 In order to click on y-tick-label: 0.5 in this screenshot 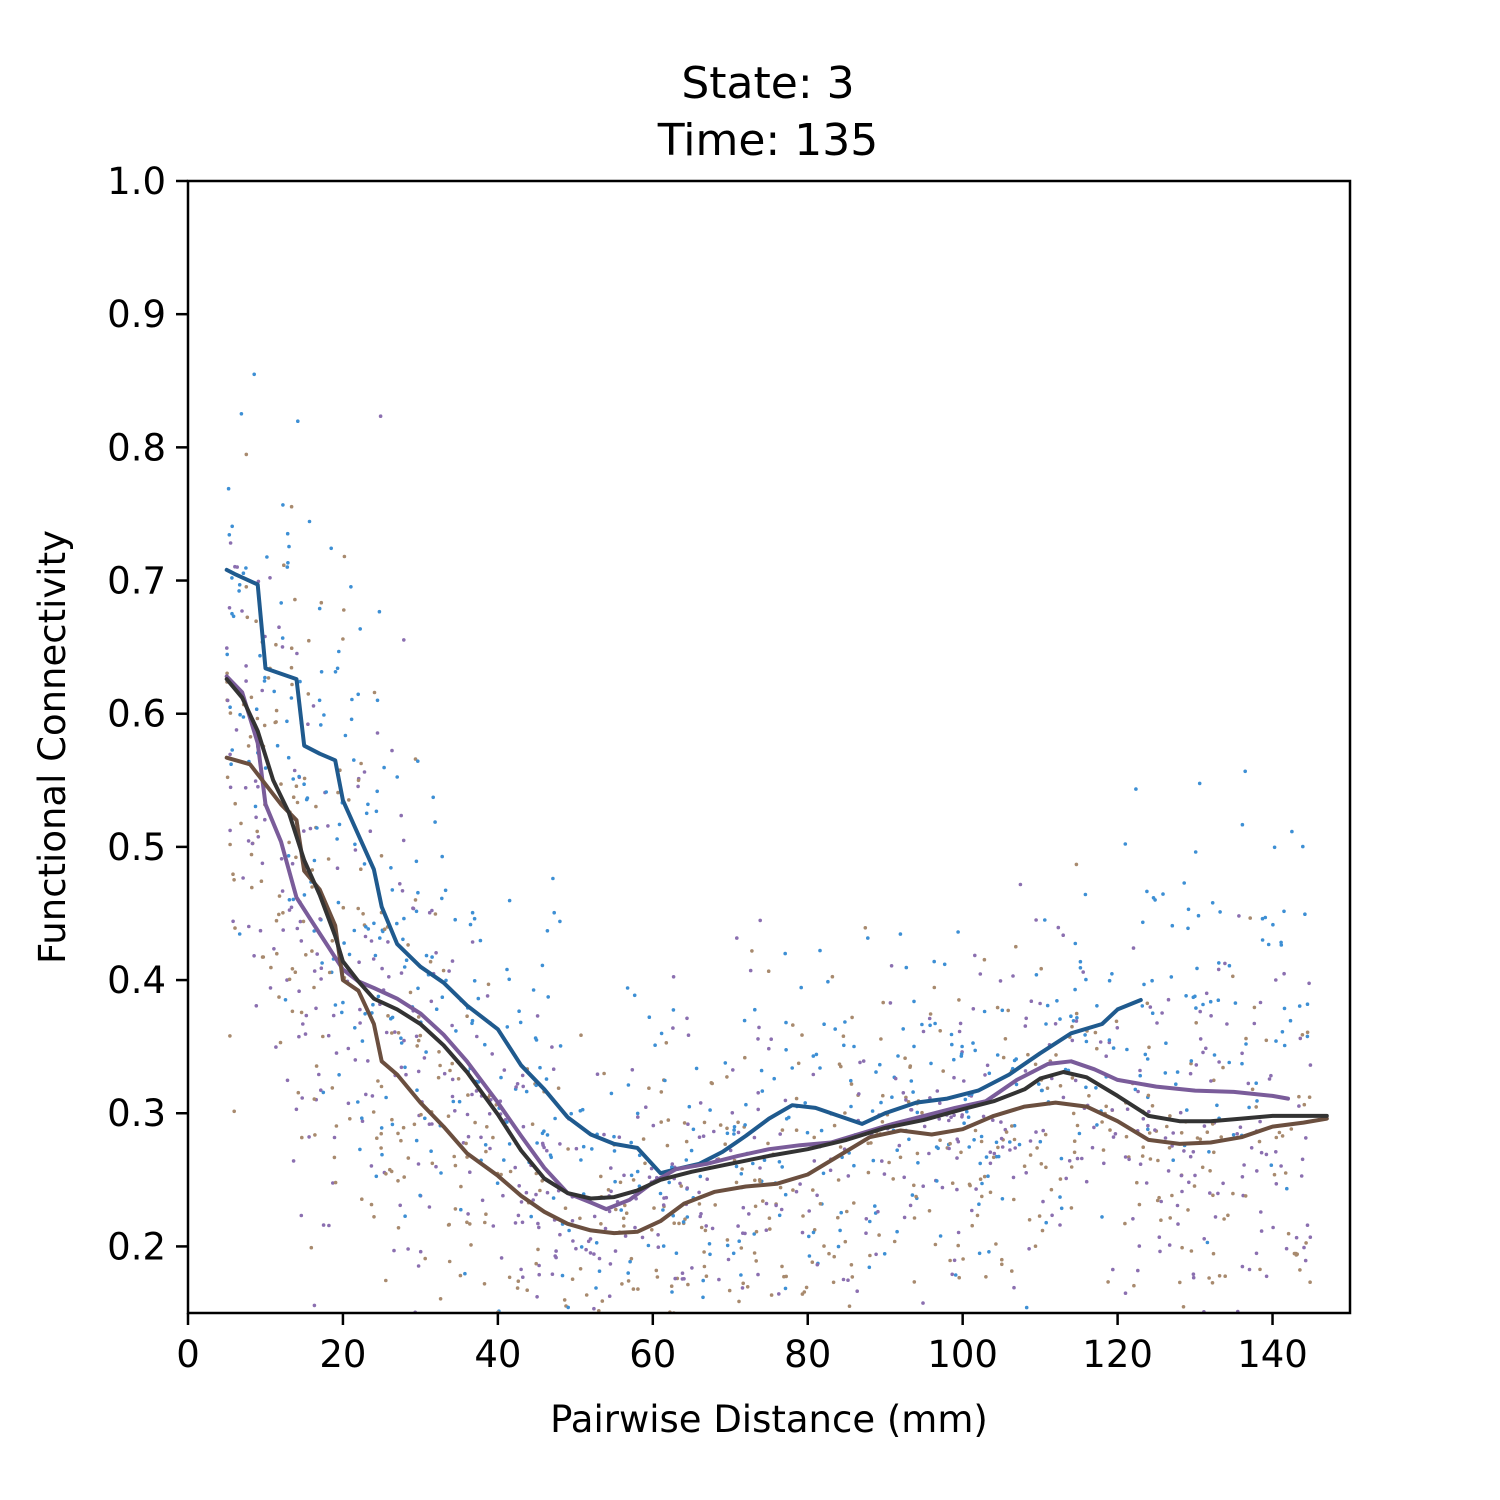, I will do `click(136, 847)`.